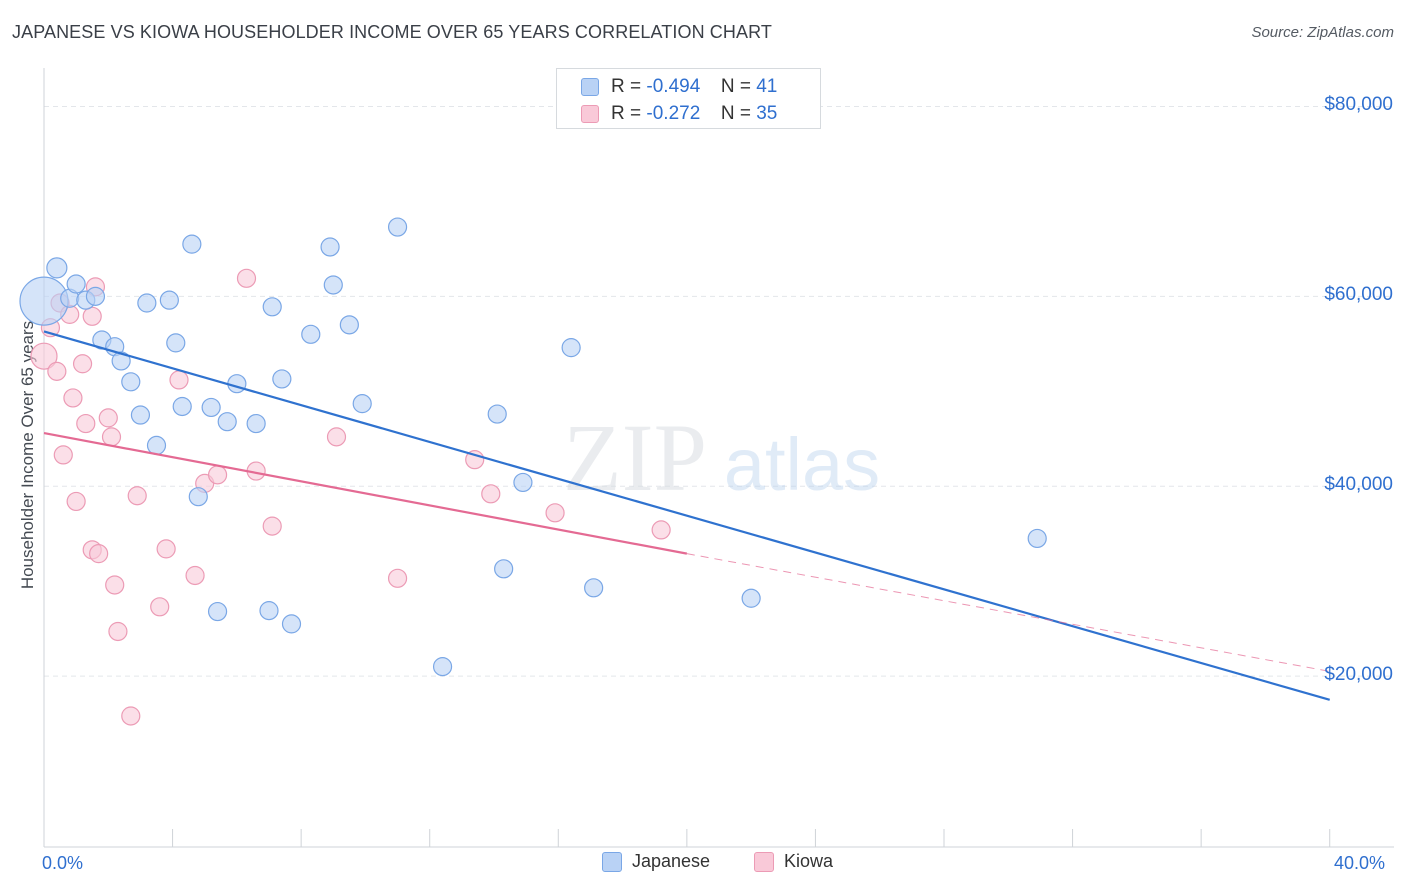 The image size is (1406, 892). Describe the element at coordinates (590, 87) in the screenshot. I see `japanese-swatch` at that location.